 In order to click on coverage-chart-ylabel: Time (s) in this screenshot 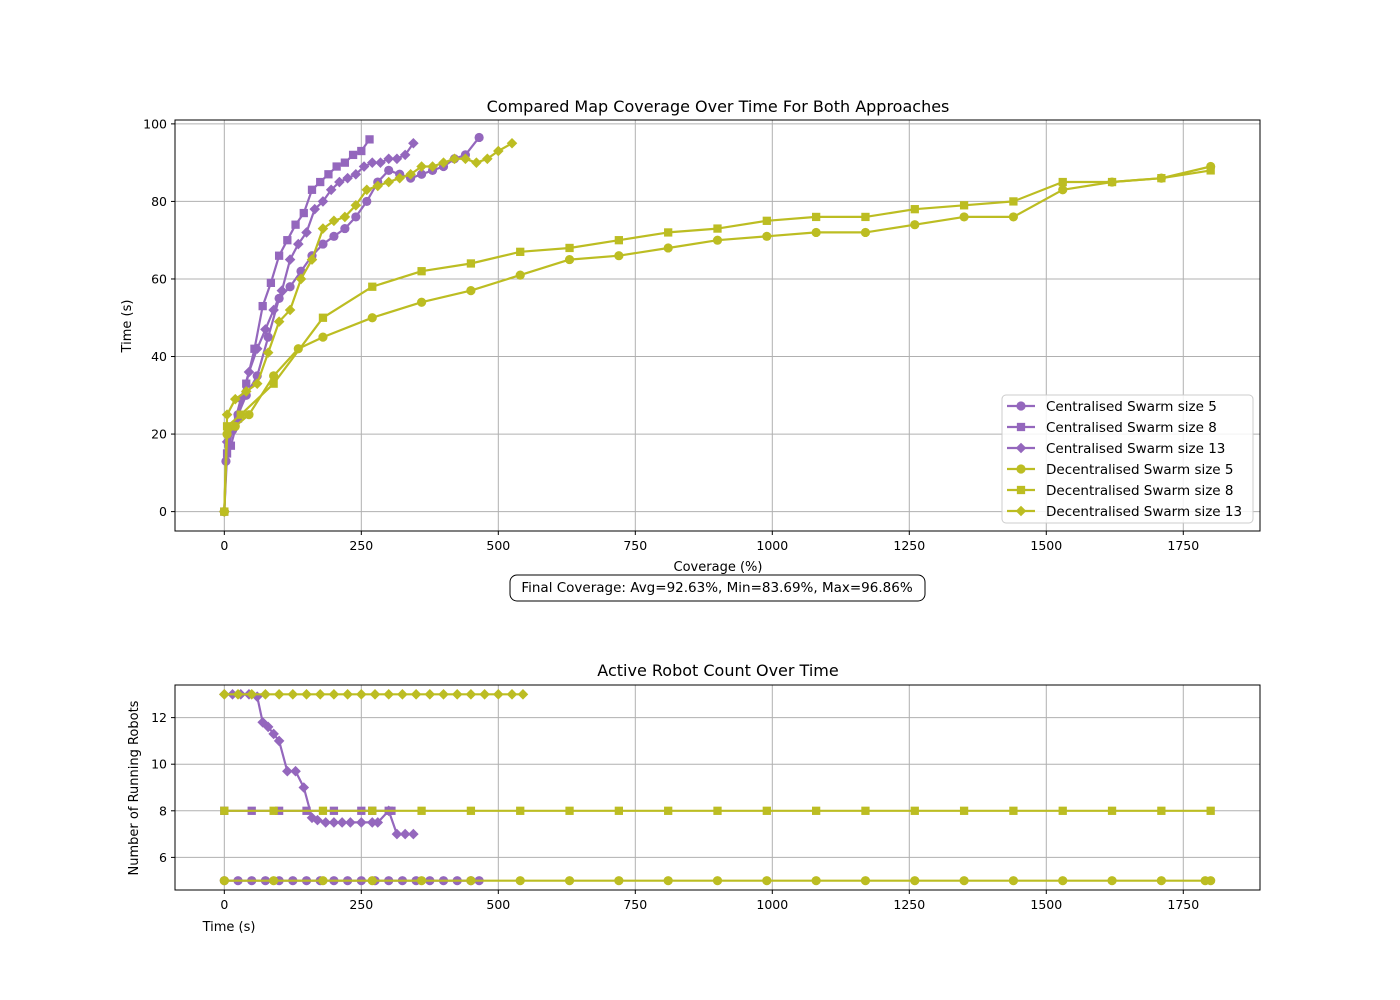, I will do `click(127, 327)`.